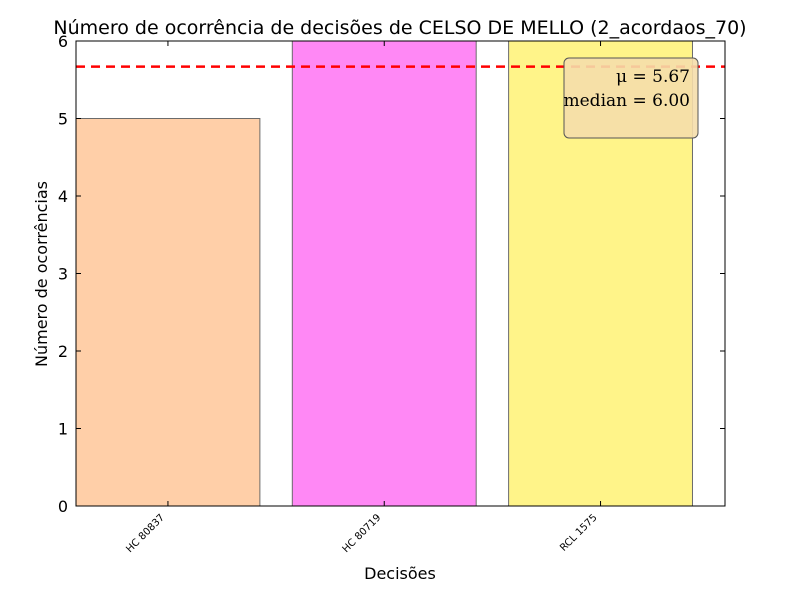  I want to click on stats-box-background, so click(631, 98).